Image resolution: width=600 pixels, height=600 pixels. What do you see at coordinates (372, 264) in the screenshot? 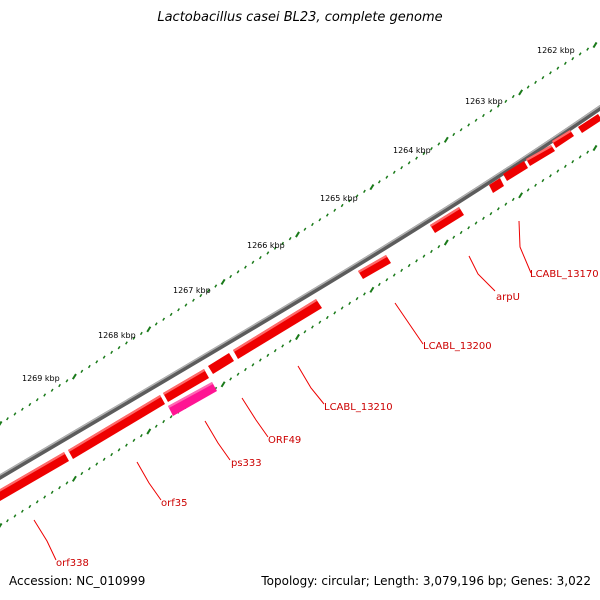
I see `gene-feature-highlight` at bounding box center [372, 264].